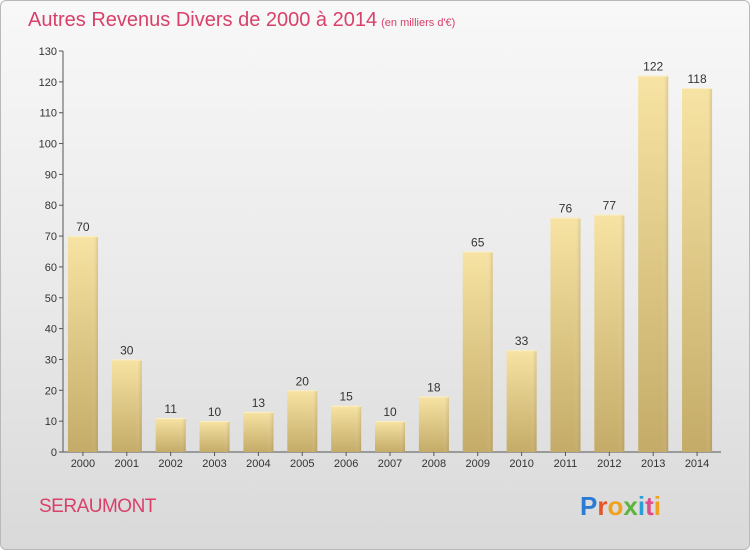 This screenshot has height=550, width=750. I want to click on y-tick-label: 130, so click(48, 52).